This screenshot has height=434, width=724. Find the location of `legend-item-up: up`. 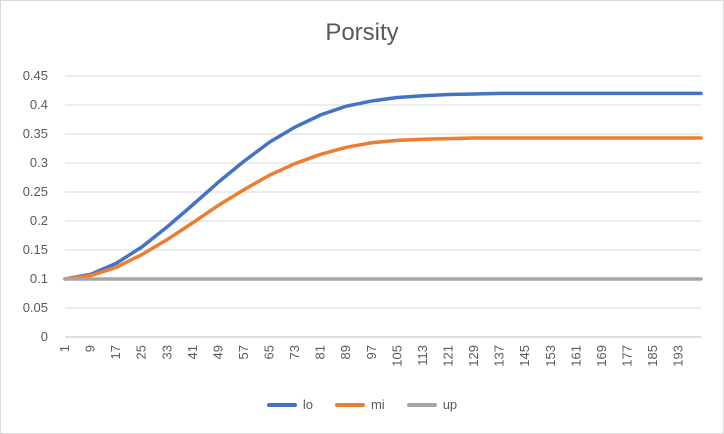

legend-item-up: up is located at coordinates (432, 404).